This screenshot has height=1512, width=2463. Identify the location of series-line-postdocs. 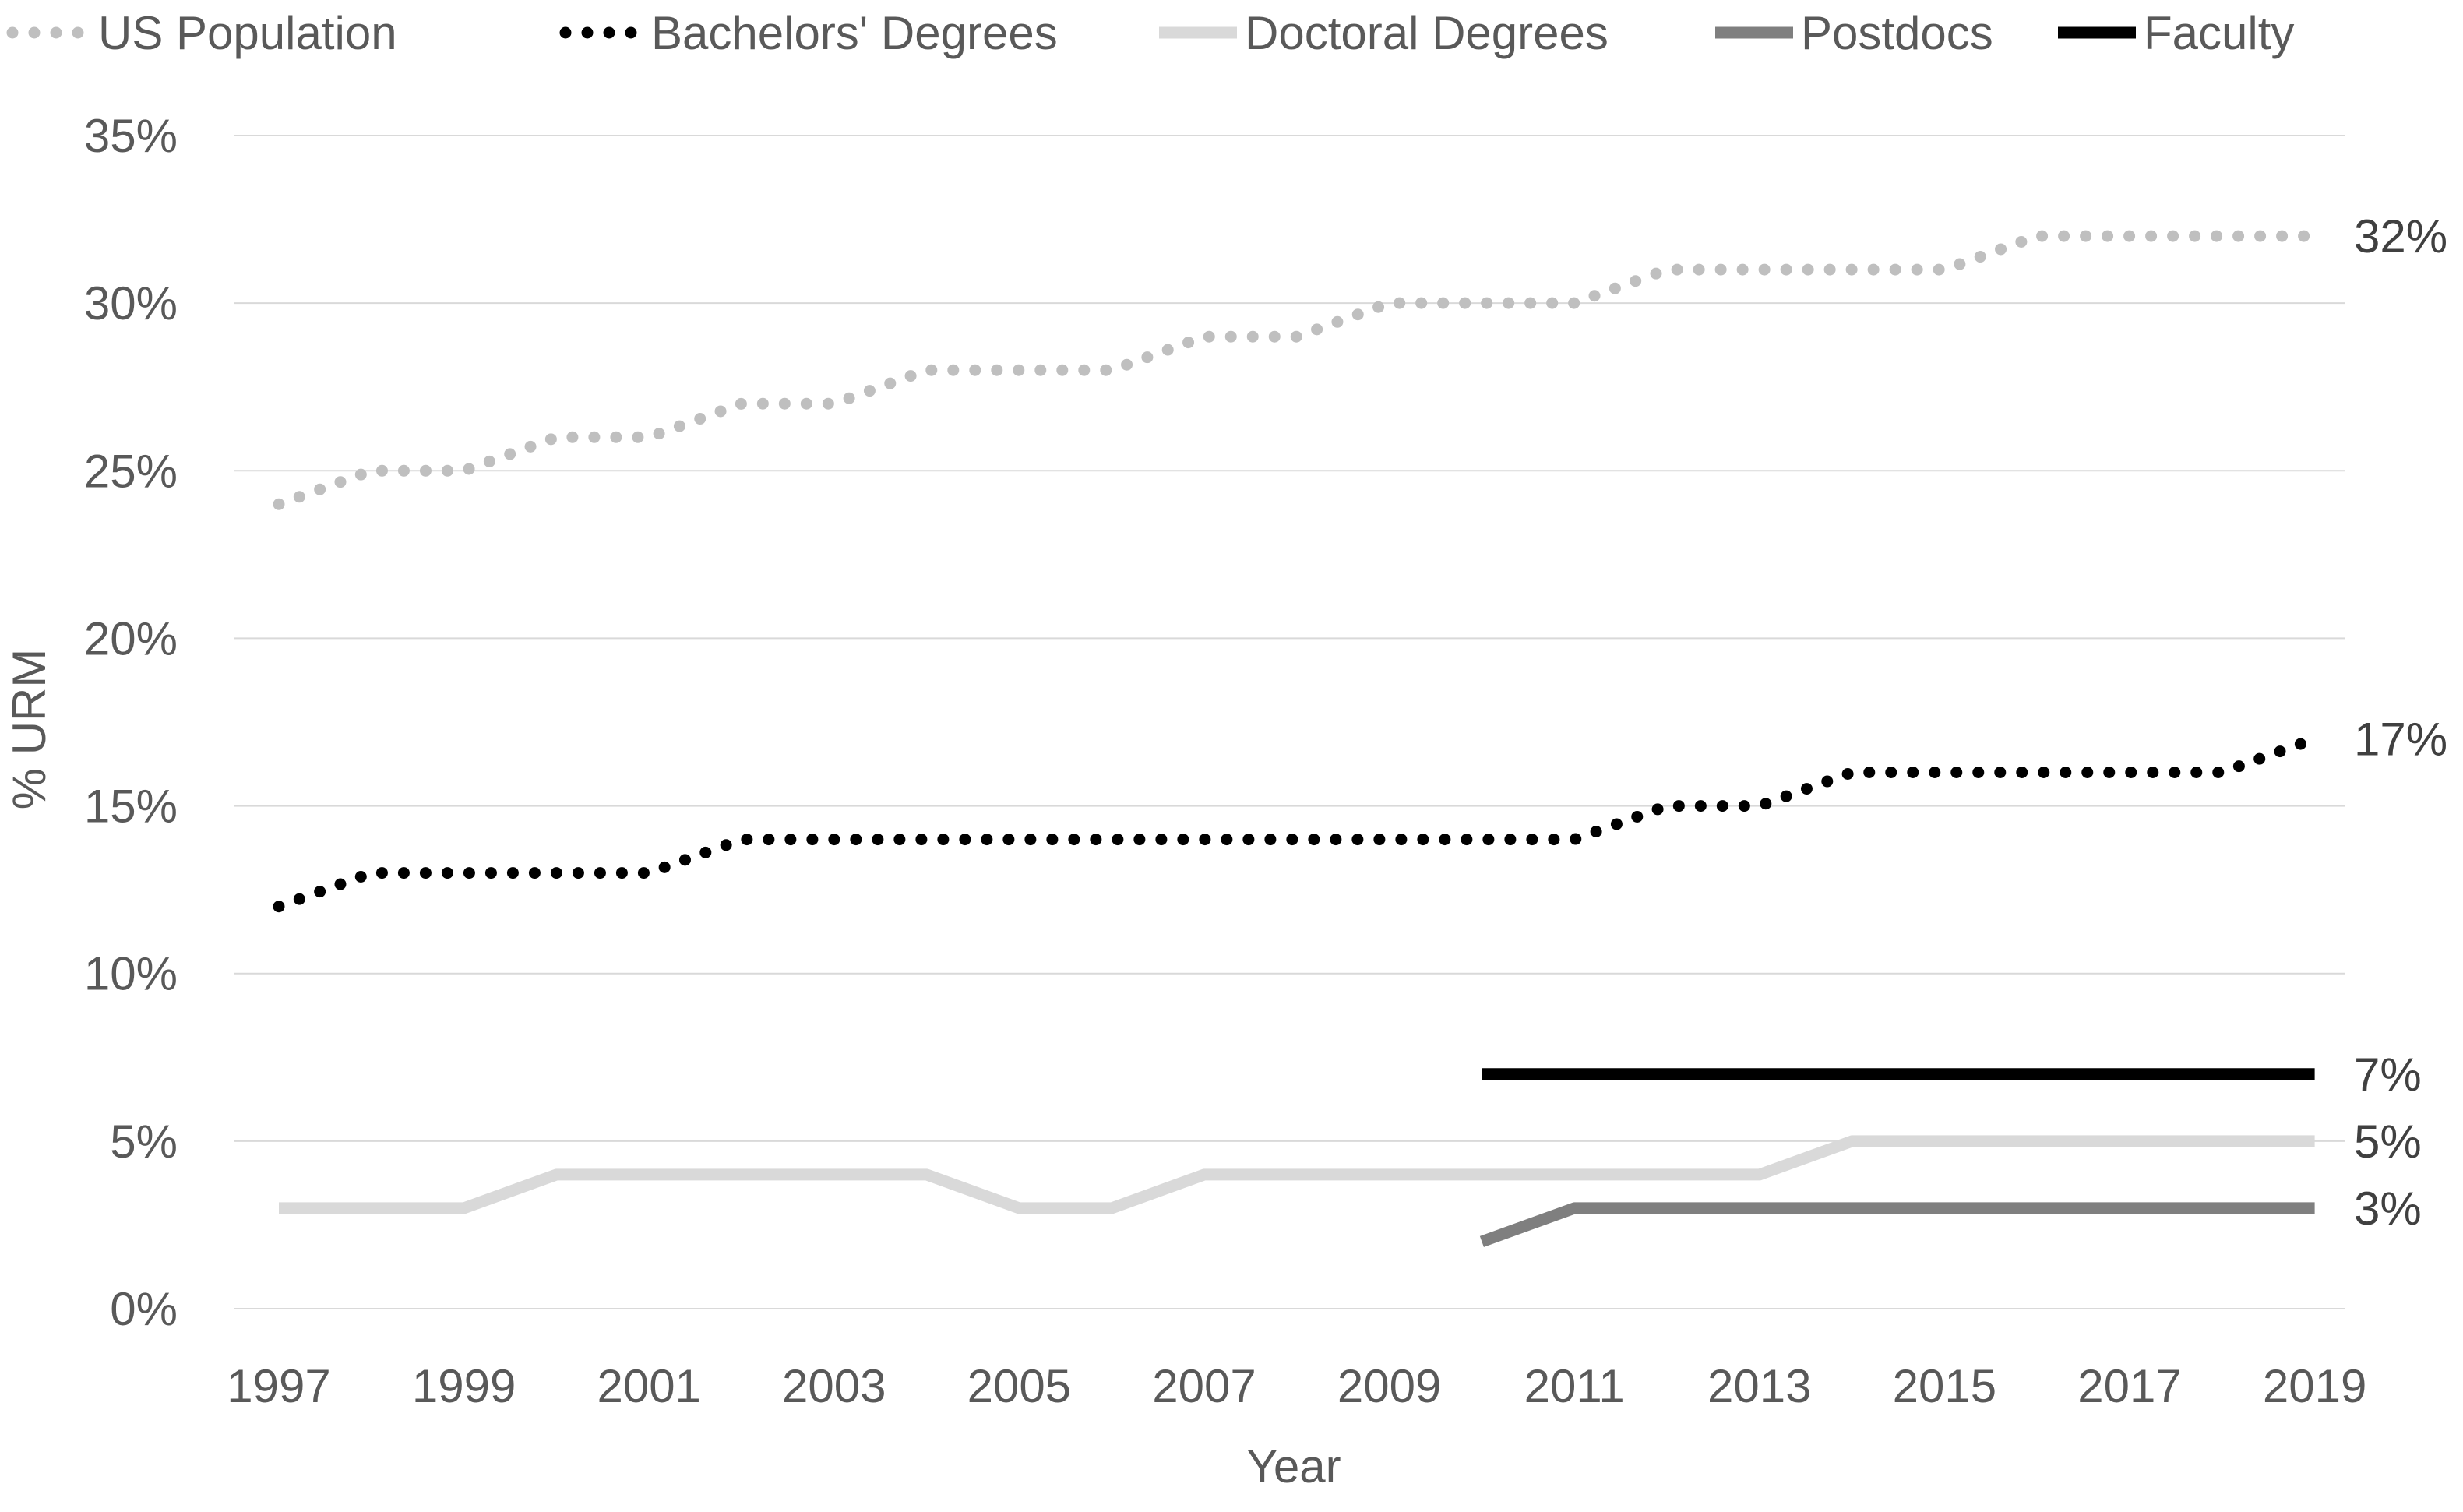
(1897, 1225).